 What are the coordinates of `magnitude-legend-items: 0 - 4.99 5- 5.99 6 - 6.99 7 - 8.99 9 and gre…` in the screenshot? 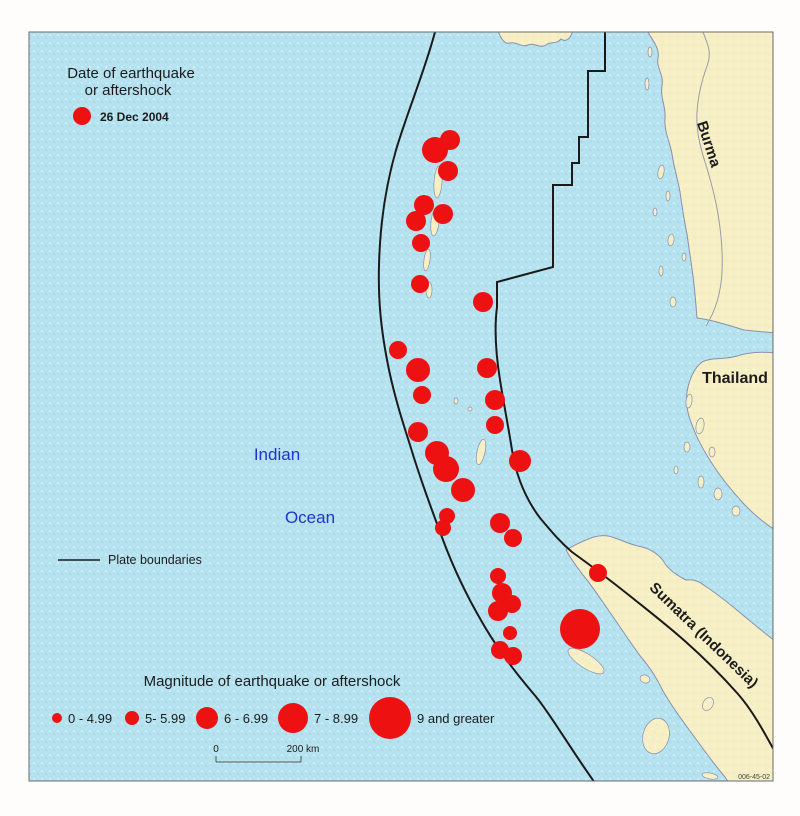 It's located at (273, 718).